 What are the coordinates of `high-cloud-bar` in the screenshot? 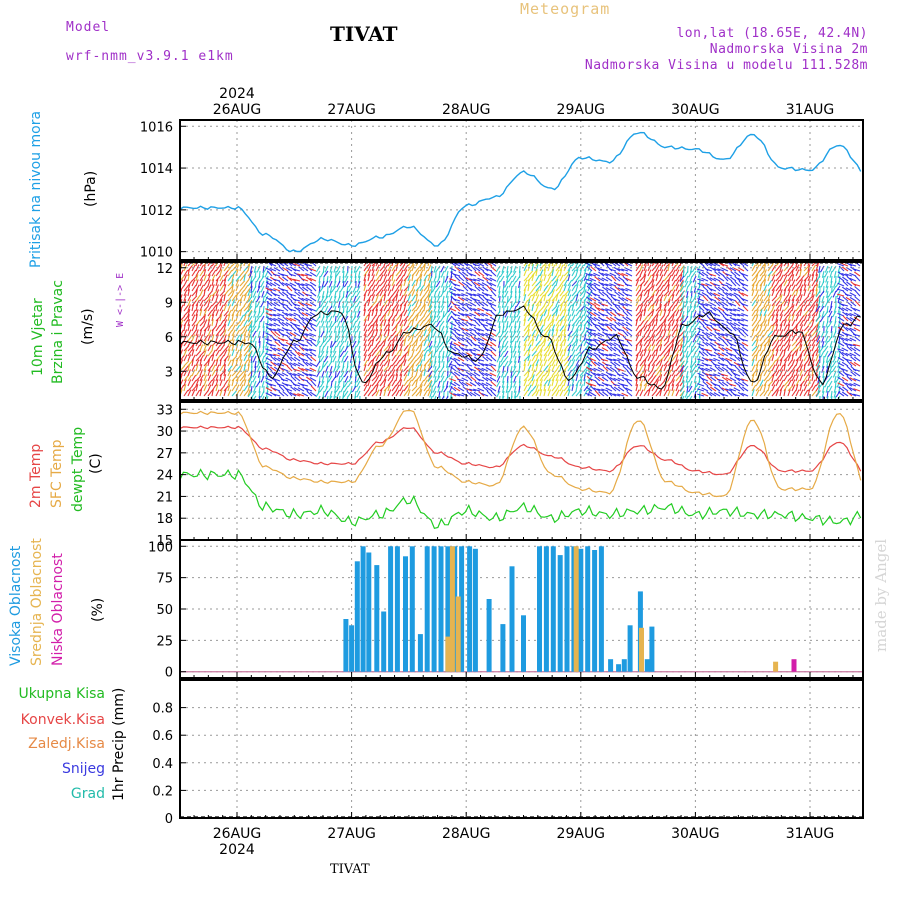 It's located at (595, 611).